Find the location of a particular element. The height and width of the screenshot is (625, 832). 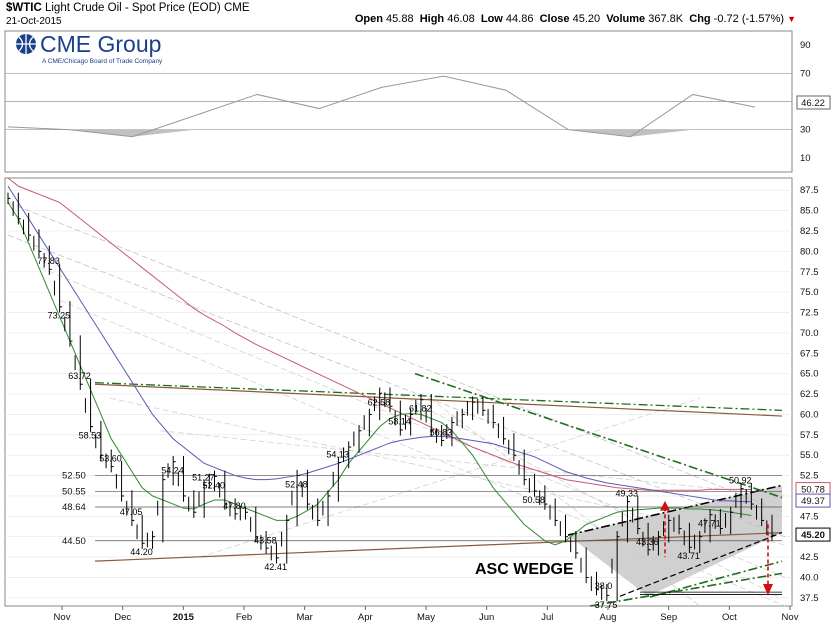

globe-icon is located at coordinates (26, 44).